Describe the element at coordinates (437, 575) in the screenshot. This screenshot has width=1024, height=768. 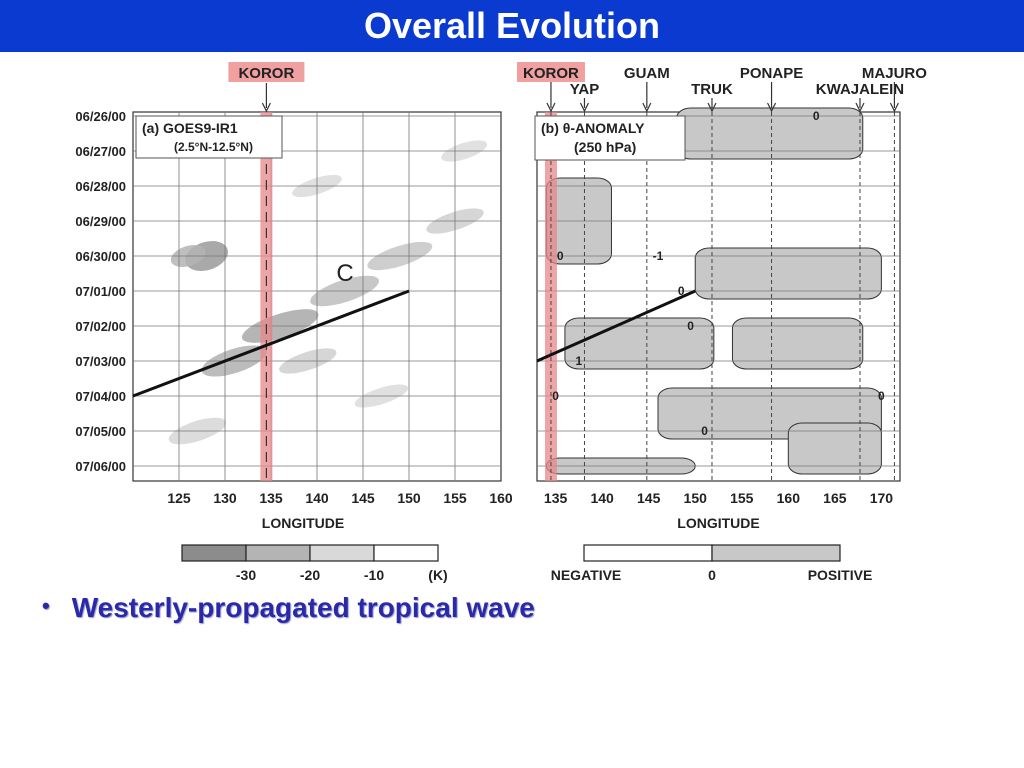
I see `colorbar-a-unit: (K)` at that location.